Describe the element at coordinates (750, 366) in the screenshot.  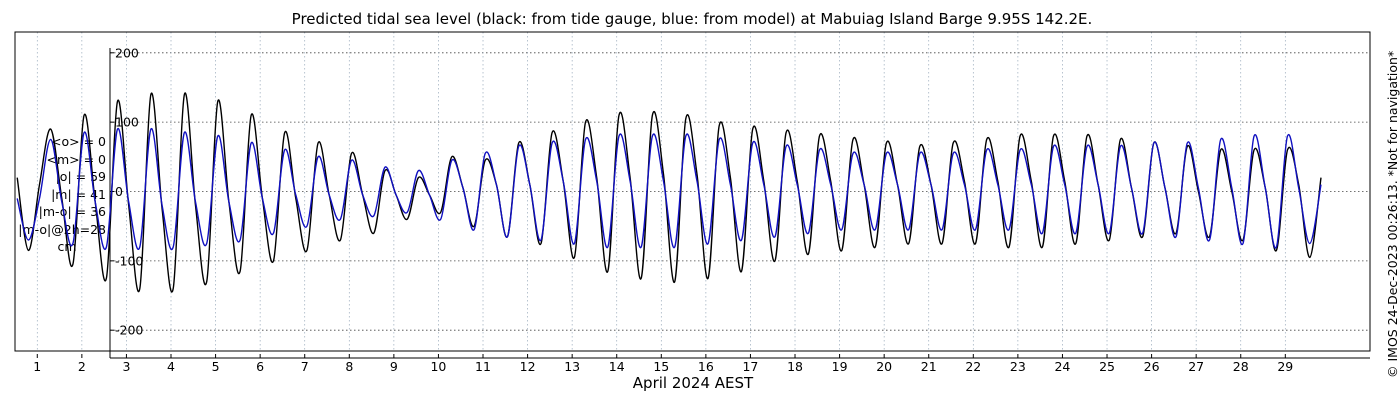
I see `x-tick-label: 17` at that location.